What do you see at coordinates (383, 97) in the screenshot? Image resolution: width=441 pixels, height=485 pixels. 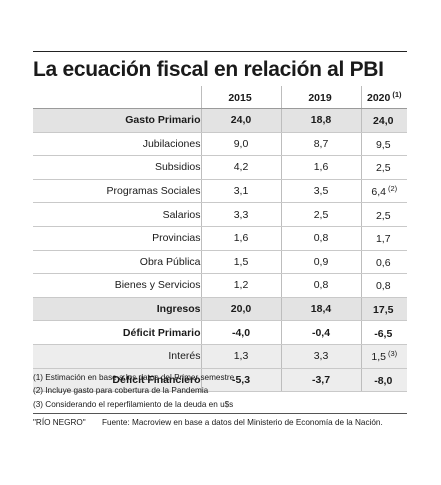 I see `column-header-2020: 2020 (1)` at bounding box center [383, 97].